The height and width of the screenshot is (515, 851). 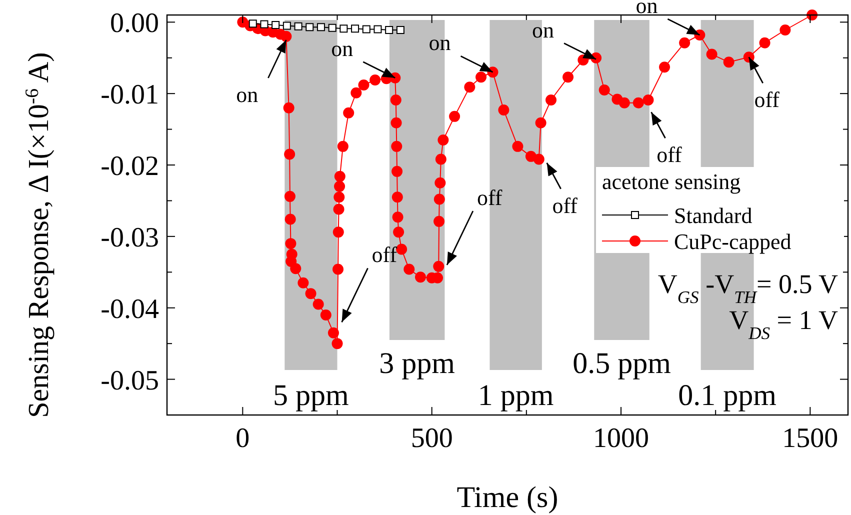 I want to click on x-tick-label: 0, so click(x=243, y=438).